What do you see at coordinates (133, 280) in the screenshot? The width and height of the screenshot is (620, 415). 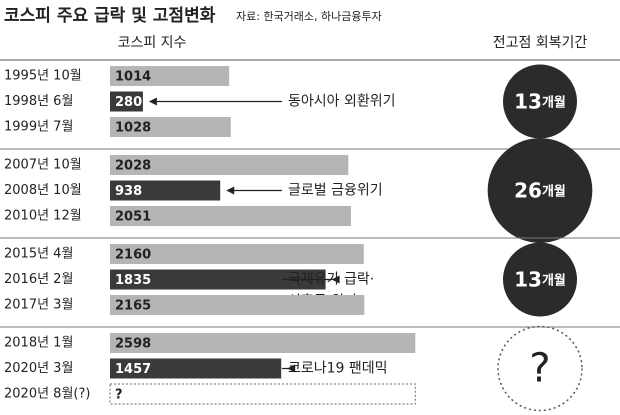 I see `value-label: 1835` at bounding box center [133, 280].